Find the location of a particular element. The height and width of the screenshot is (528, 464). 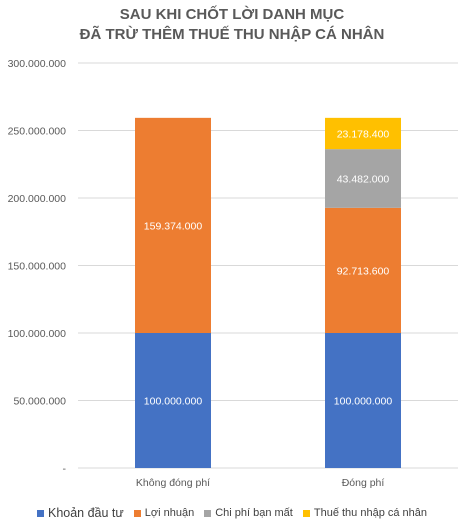

legend-item: Thuế thu nhập cá nhân is located at coordinates (365, 513).